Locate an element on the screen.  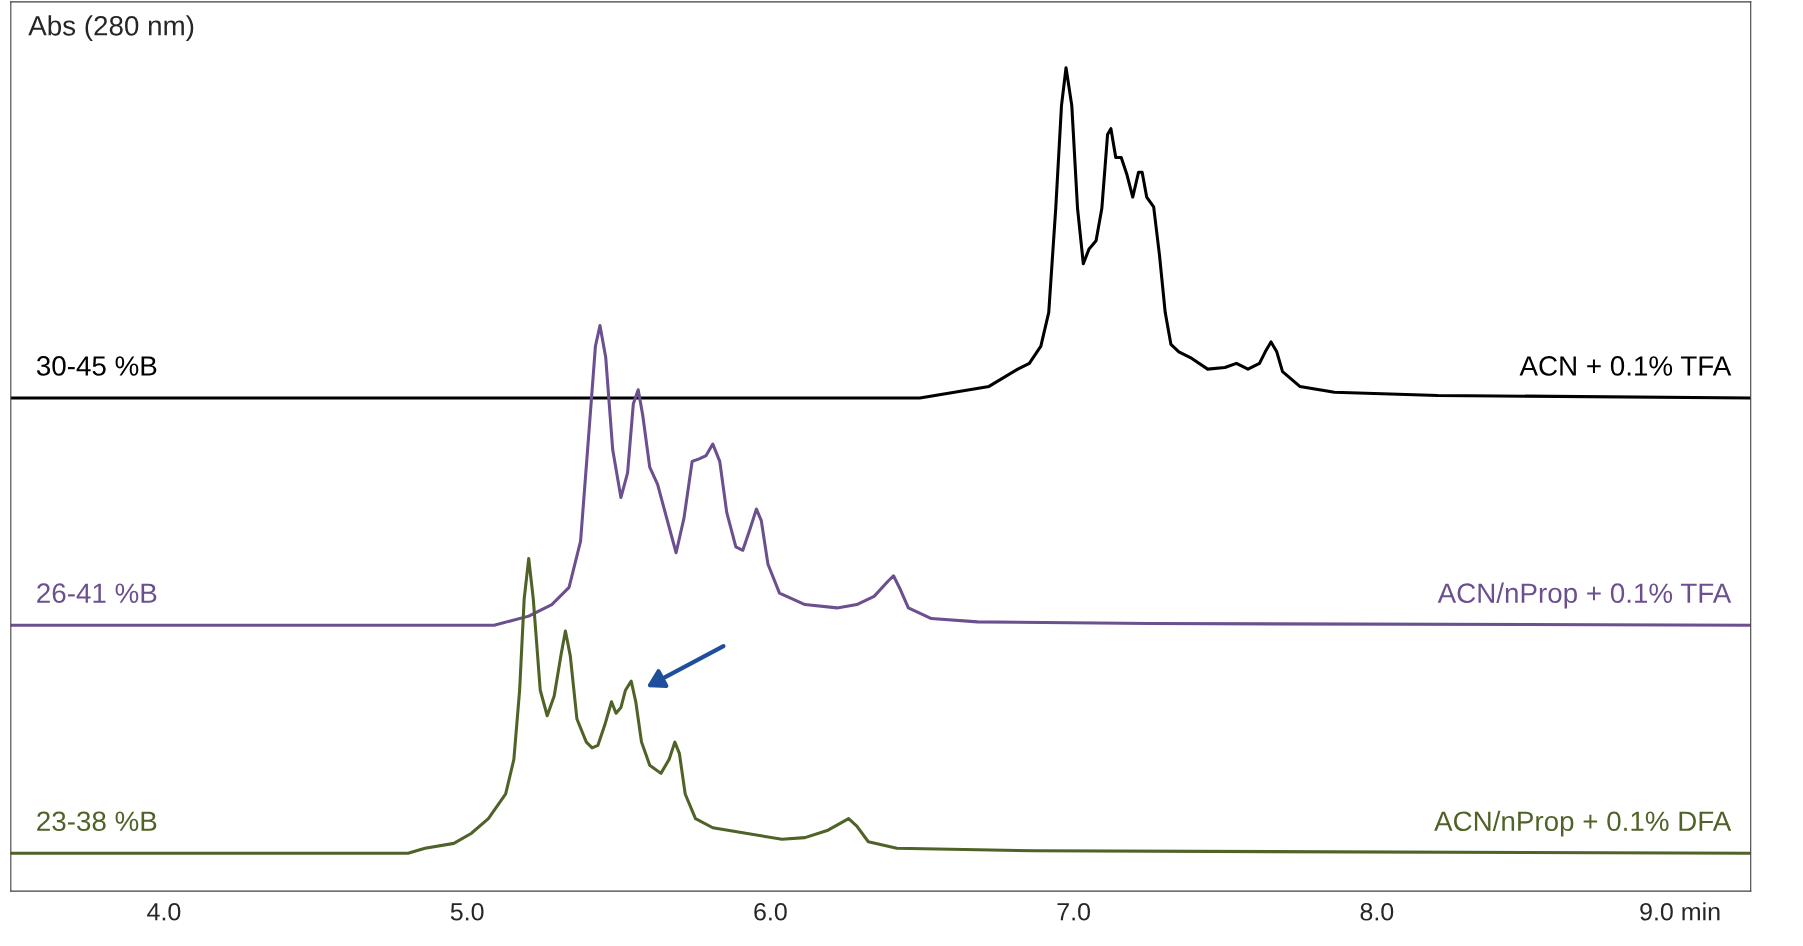
annotation: 26-41 %B is located at coordinates (97, 593).